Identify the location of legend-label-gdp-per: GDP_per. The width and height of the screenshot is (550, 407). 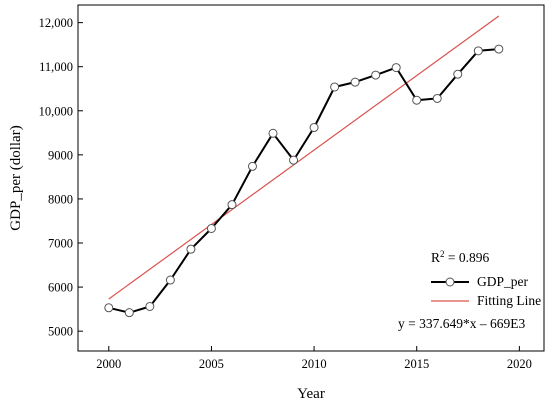
(502, 281).